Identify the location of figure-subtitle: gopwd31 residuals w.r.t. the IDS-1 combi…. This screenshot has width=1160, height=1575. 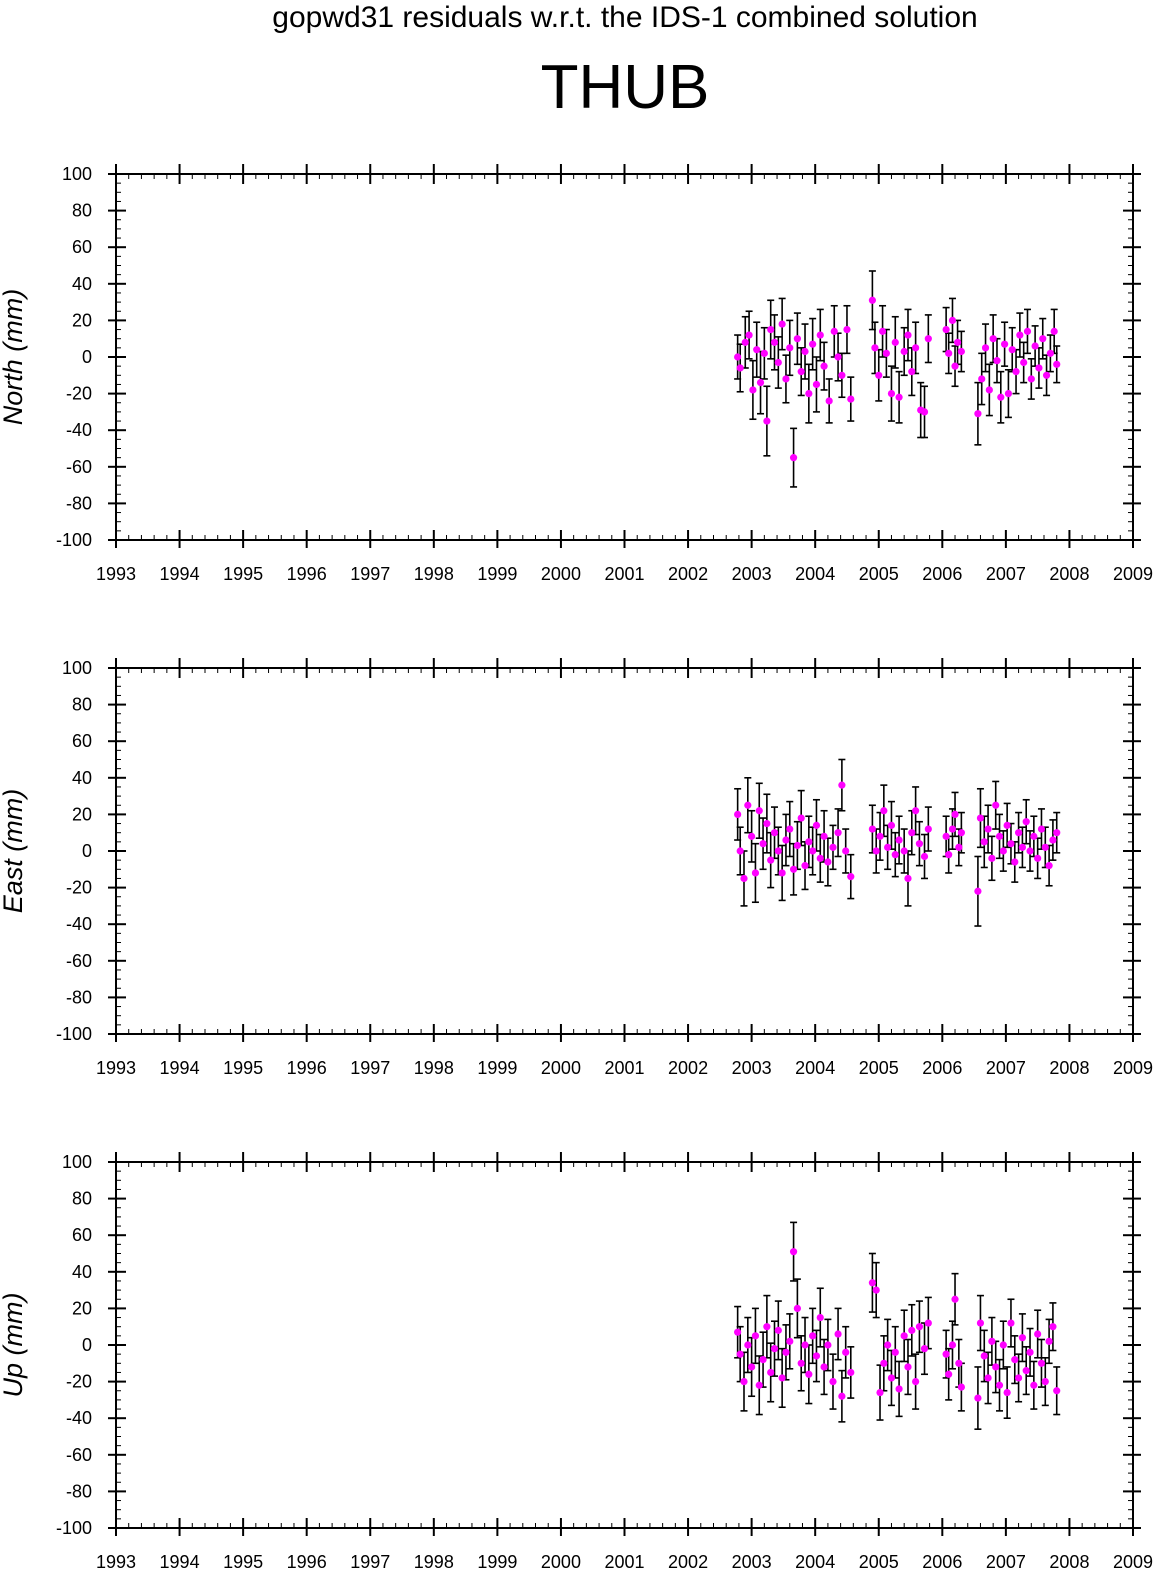
(624, 17).